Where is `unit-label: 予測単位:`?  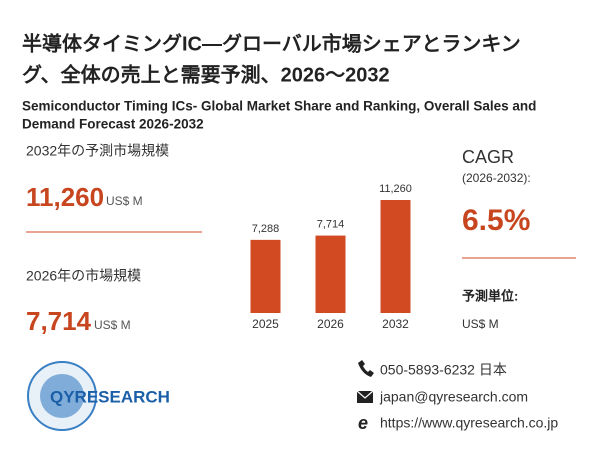 unit-label: 予測単位: is located at coordinates (490, 295).